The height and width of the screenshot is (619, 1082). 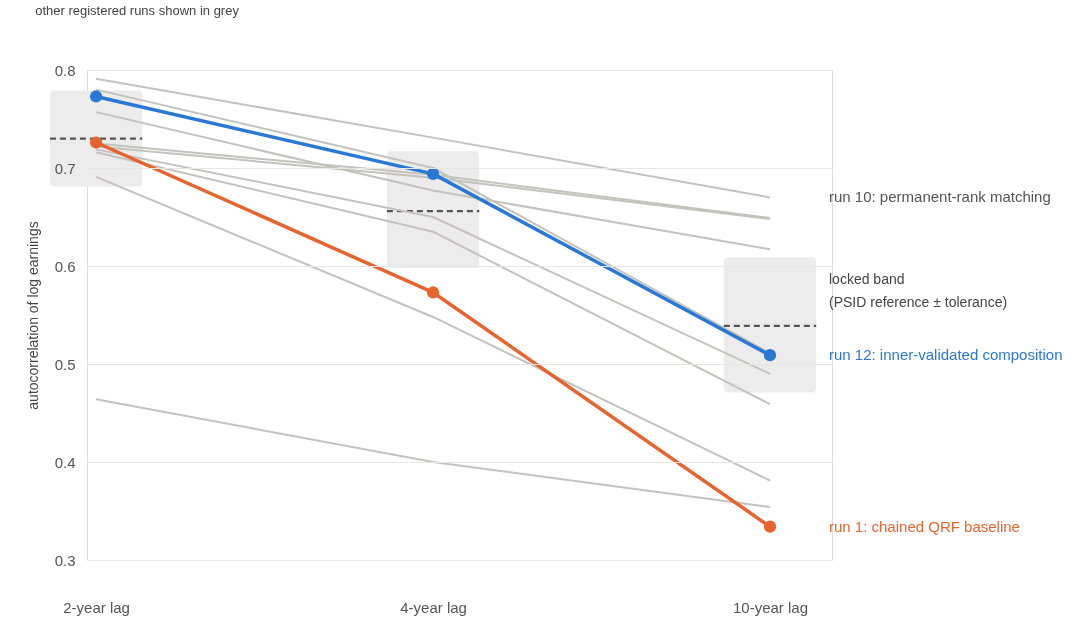 What do you see at coordinates (770, 607) in the screenshot?
I see `x-tick-label: 10-year lag` at bounding box center [770, 607].